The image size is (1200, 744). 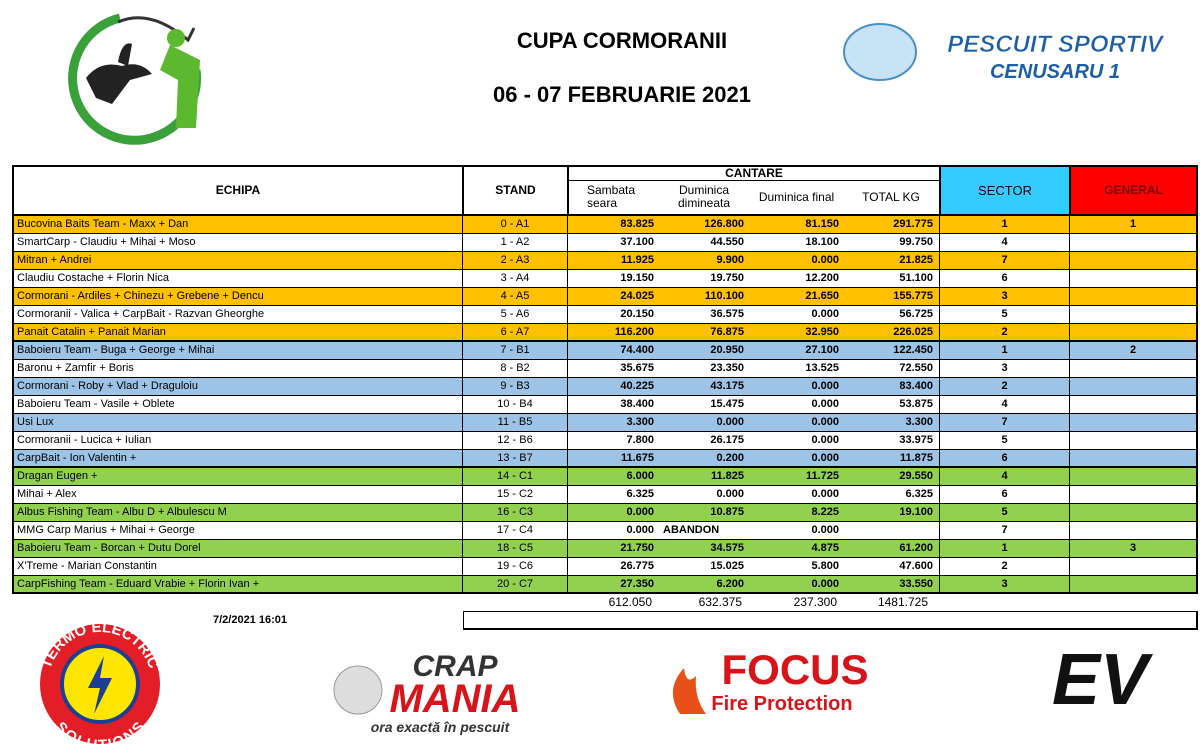 What do you see at coordinates (797, 297) in the screenshot?
I see `cell: 21.650` at bounding box center [797, 297].